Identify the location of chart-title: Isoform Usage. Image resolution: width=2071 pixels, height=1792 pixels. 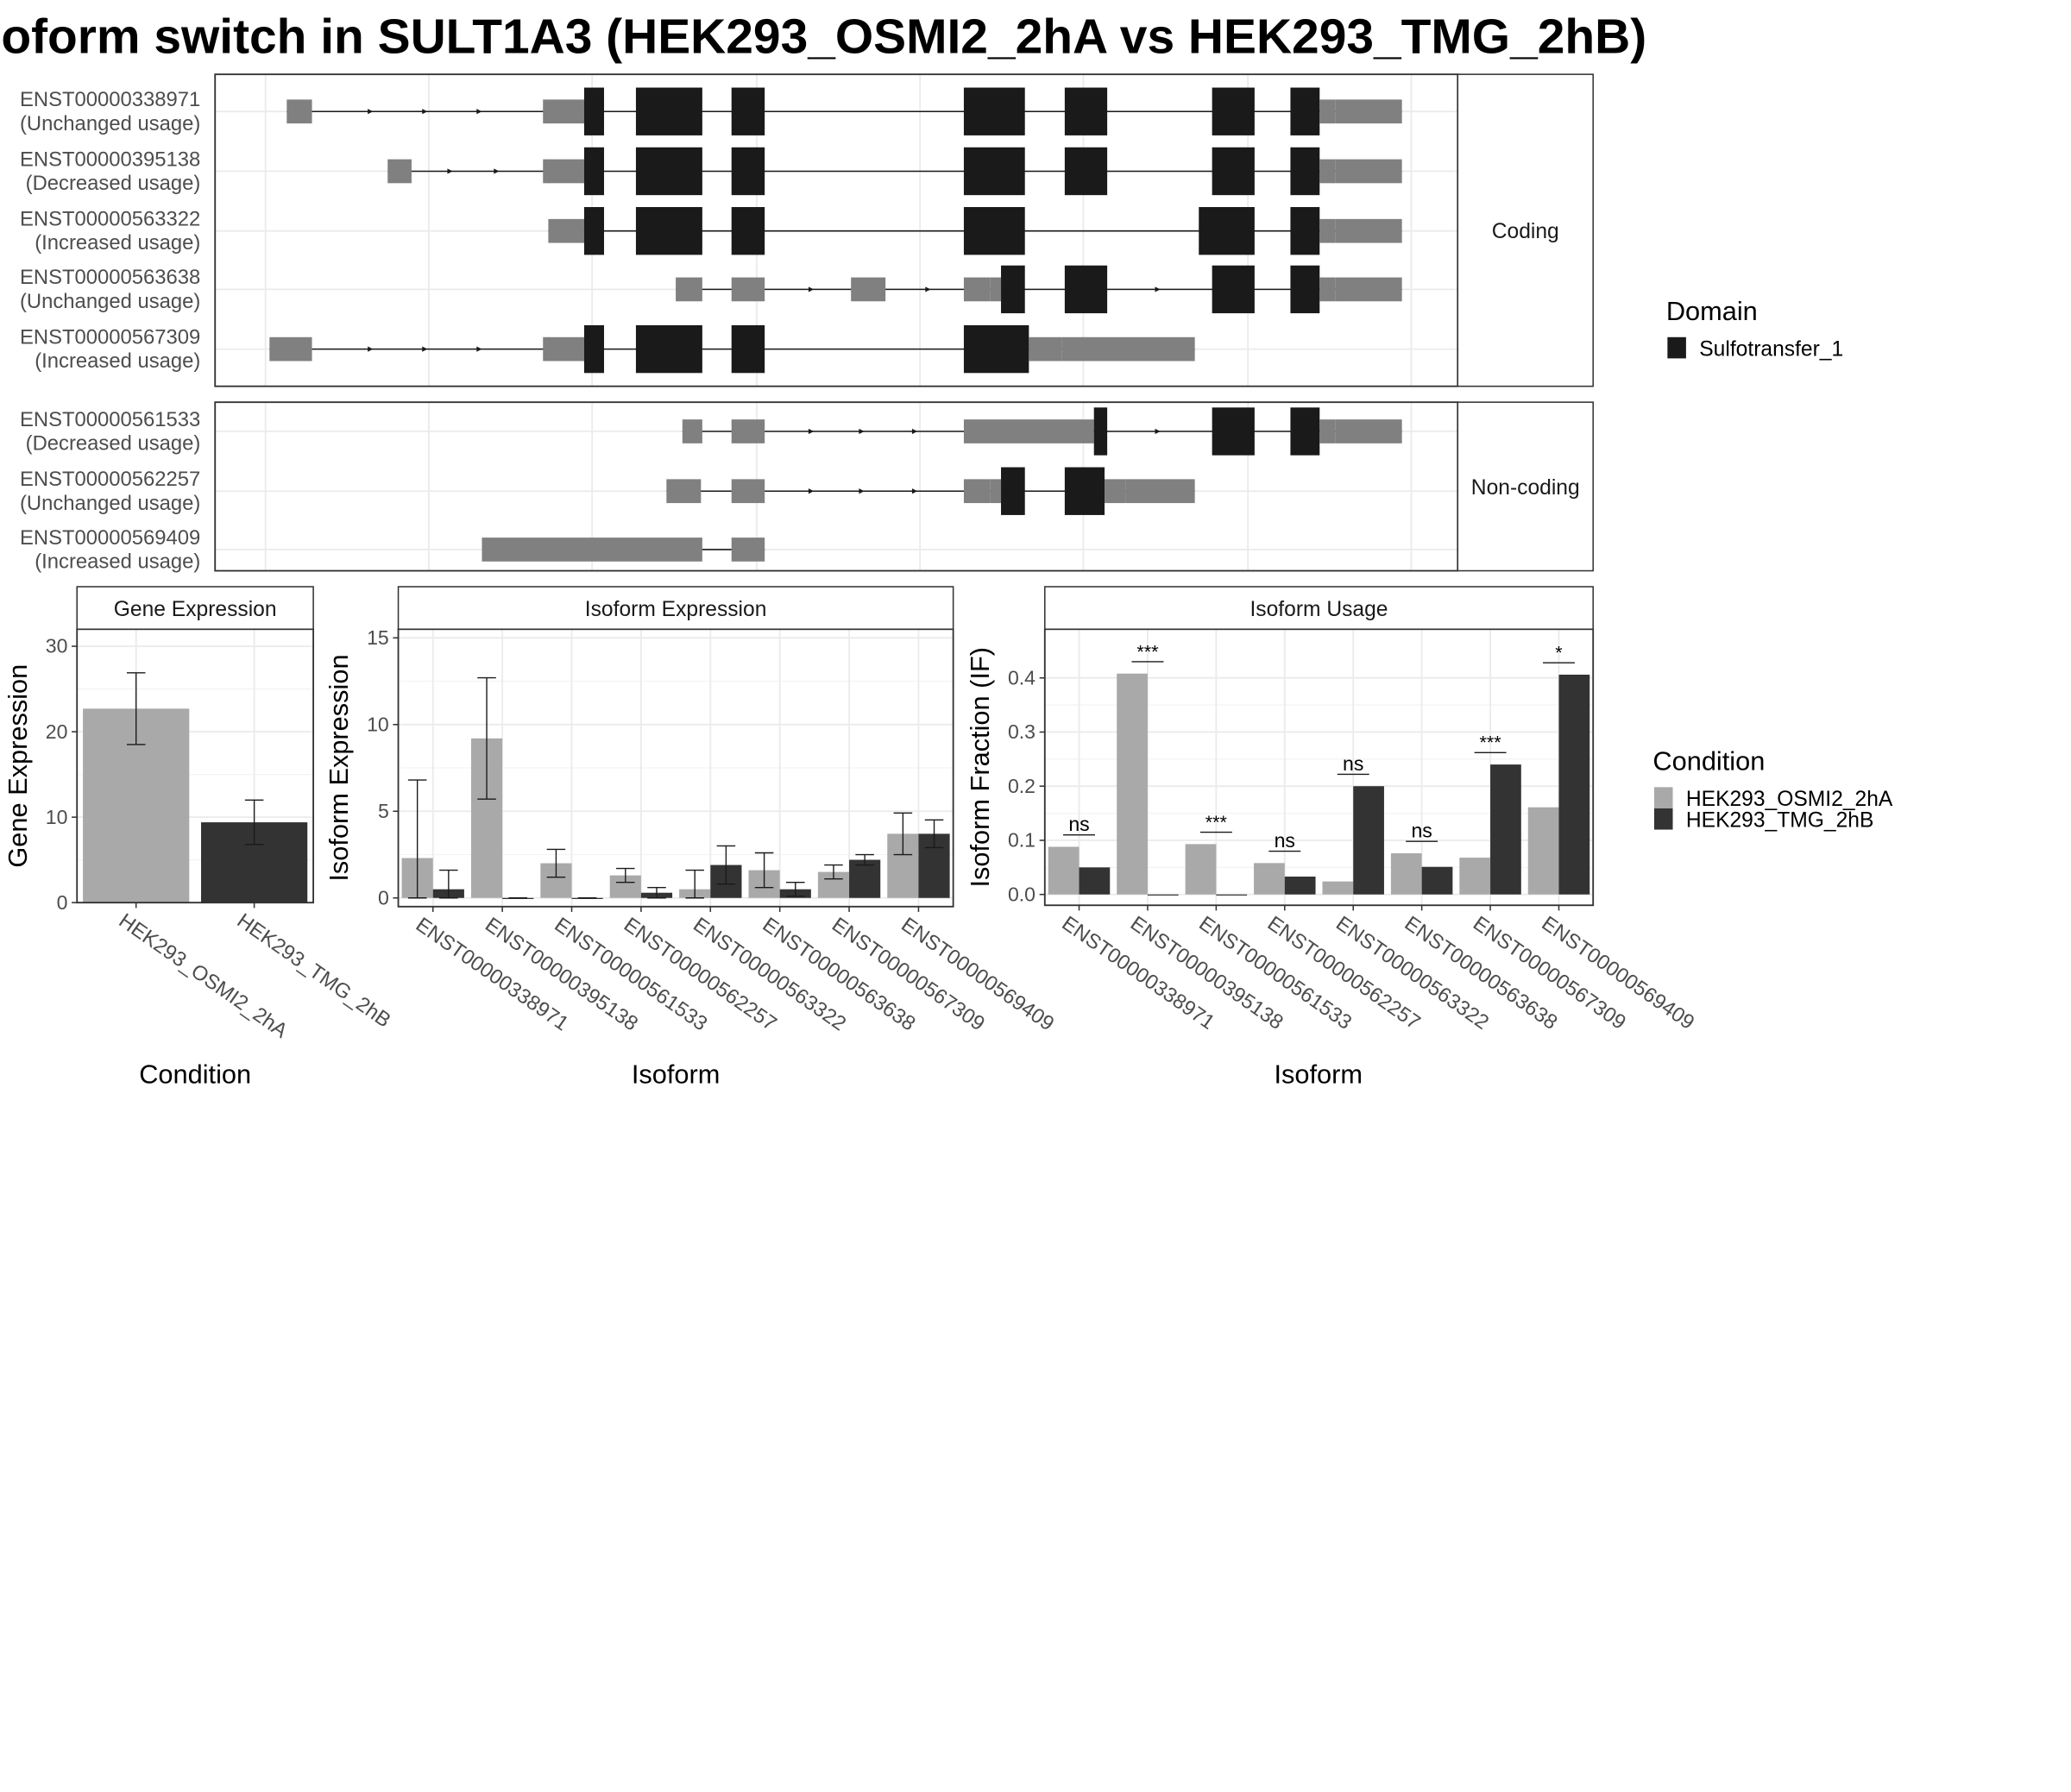
(1319, 609).